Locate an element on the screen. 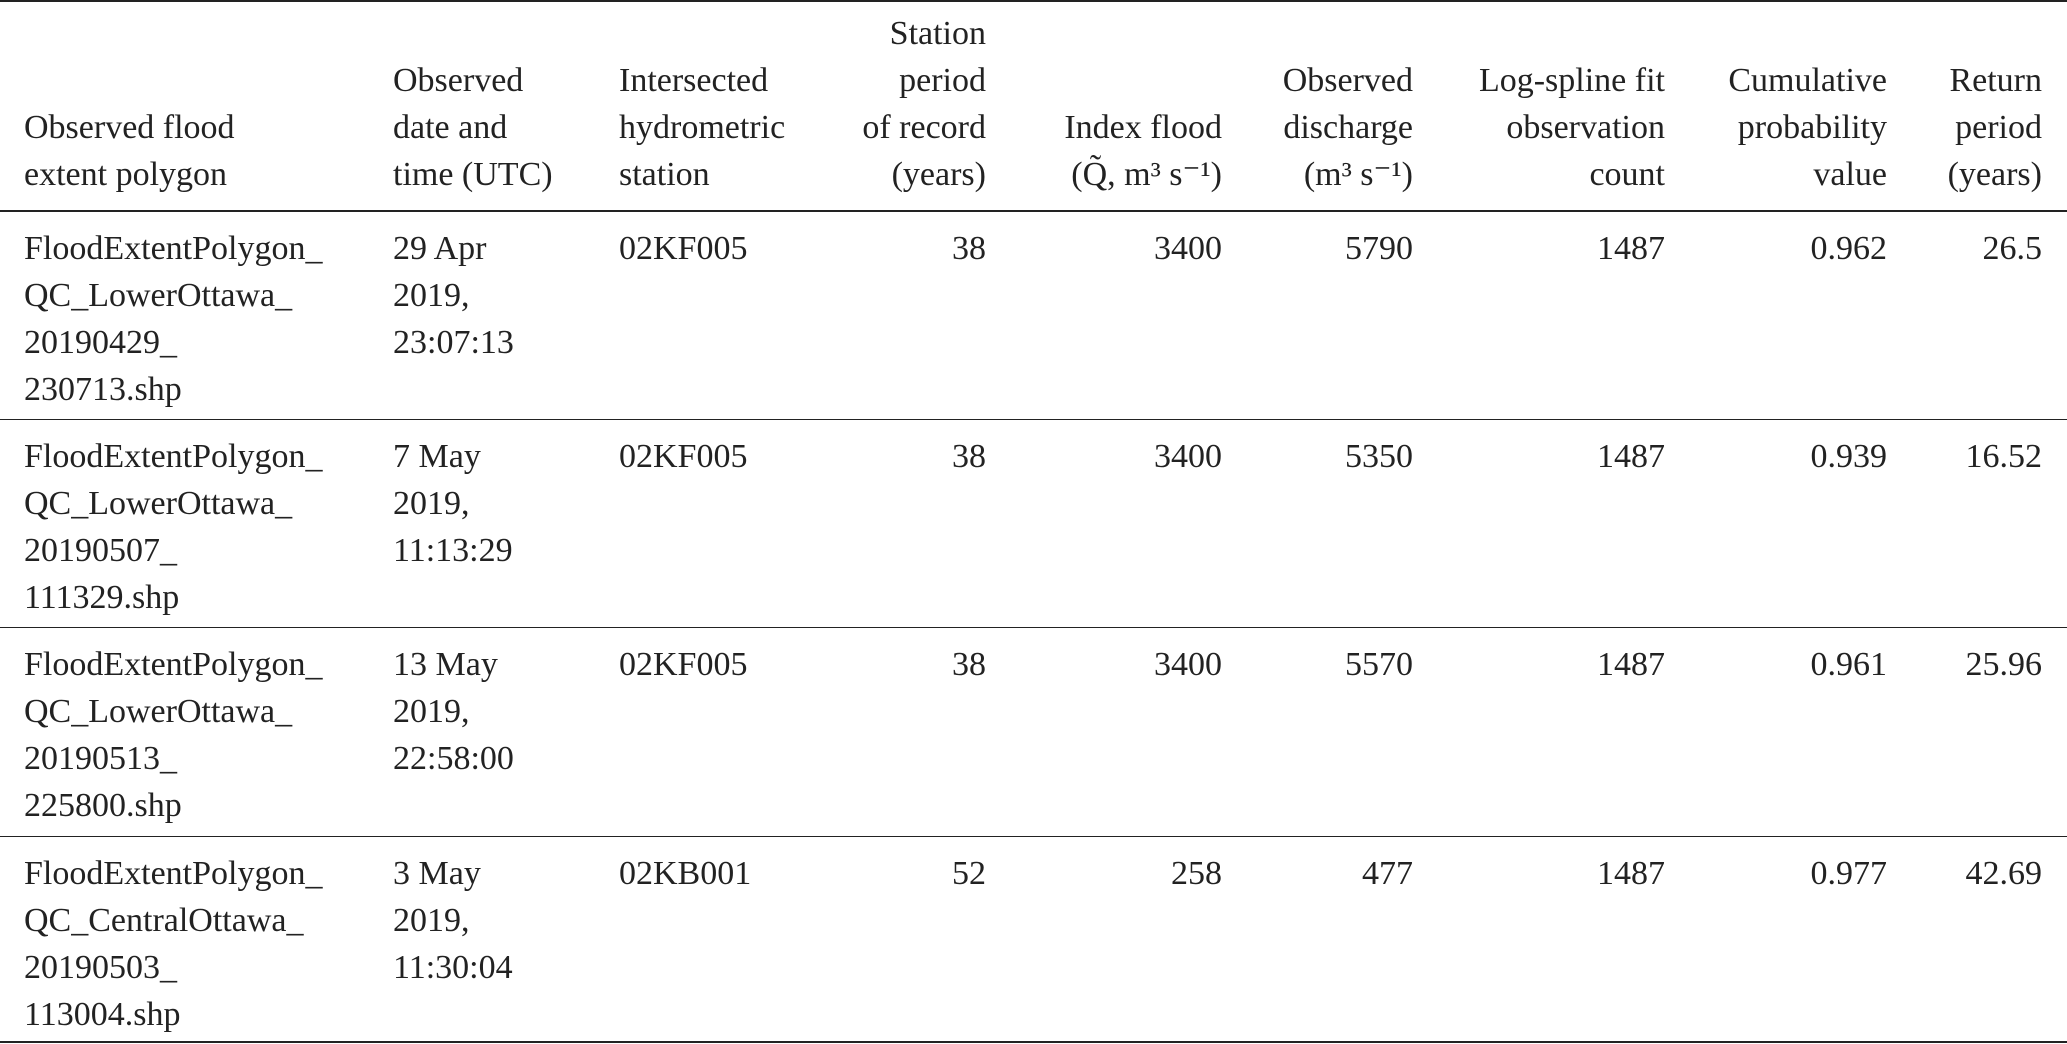 The height and width of the screenshot is (1044, 2067). header-cell: Observed date and time (UTC) is located at coordinates (473, 127).